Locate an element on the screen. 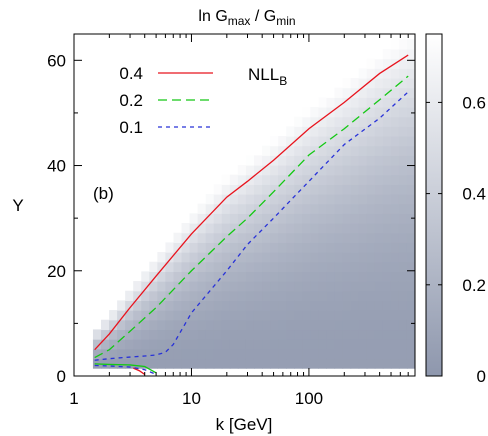  panel-label: (b) is located at coordinates (103, 193).